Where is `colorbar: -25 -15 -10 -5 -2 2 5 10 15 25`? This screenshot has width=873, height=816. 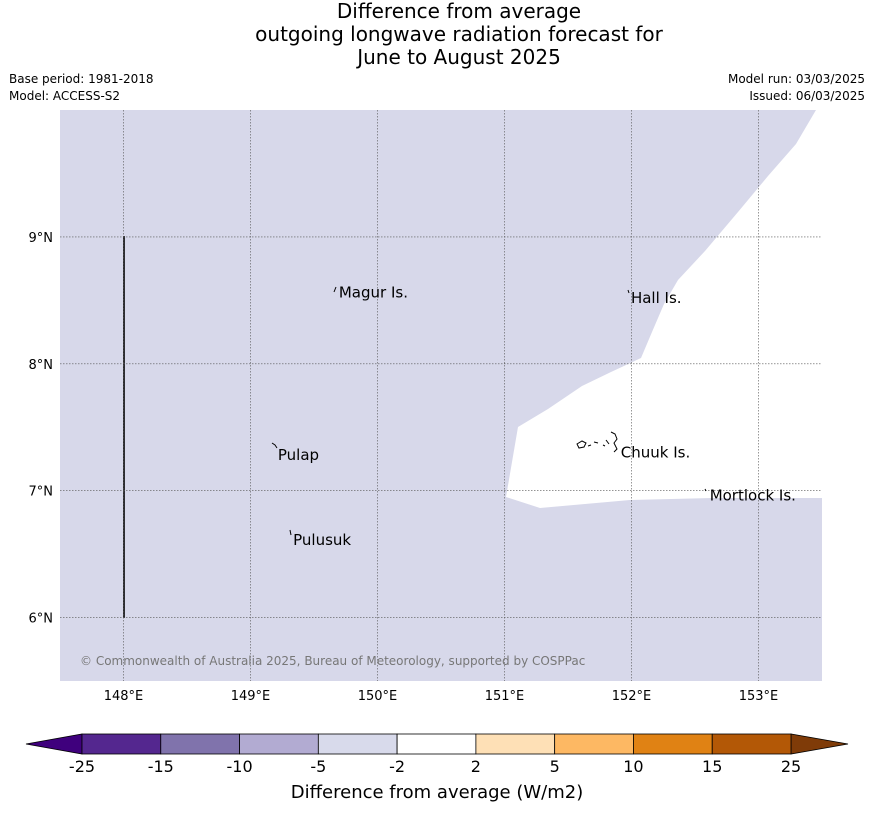 colorbar: -25 -15 -10 -5 -2 2 5 10 15 25 is located at coordinates (437, 754).